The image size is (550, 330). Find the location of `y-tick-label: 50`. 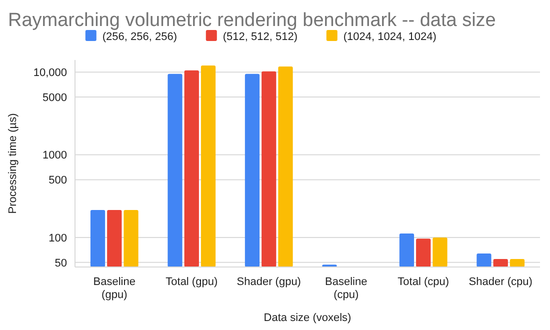

y-tick-label: 50 is located at coordinates (60, 263).